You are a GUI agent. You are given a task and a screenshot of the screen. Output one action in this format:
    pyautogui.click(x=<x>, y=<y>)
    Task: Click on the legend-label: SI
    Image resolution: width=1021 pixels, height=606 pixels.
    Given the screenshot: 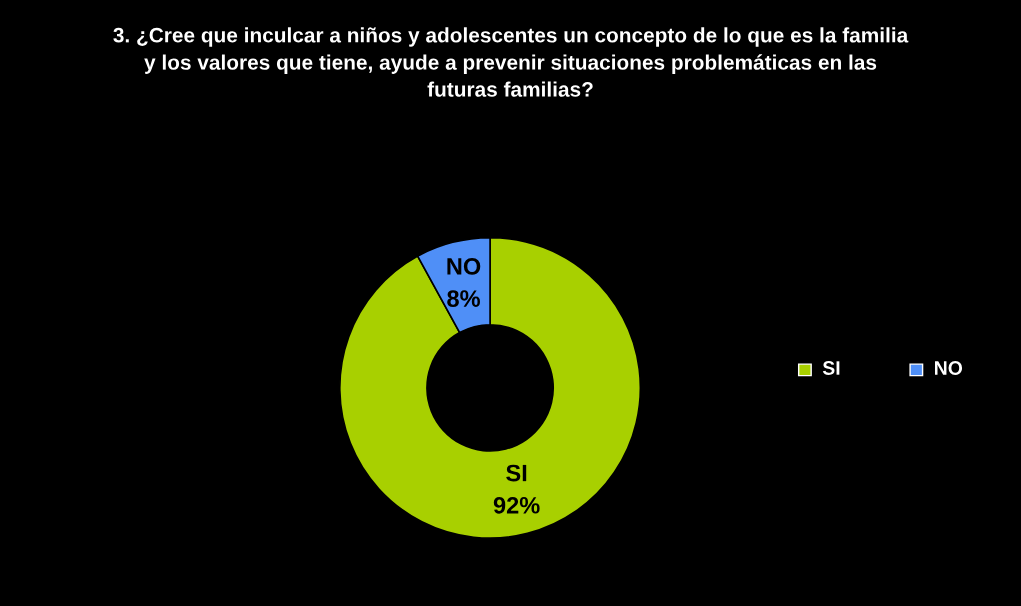 What is the action you would take?
    pyautogui.click(x=831, y=368)
    